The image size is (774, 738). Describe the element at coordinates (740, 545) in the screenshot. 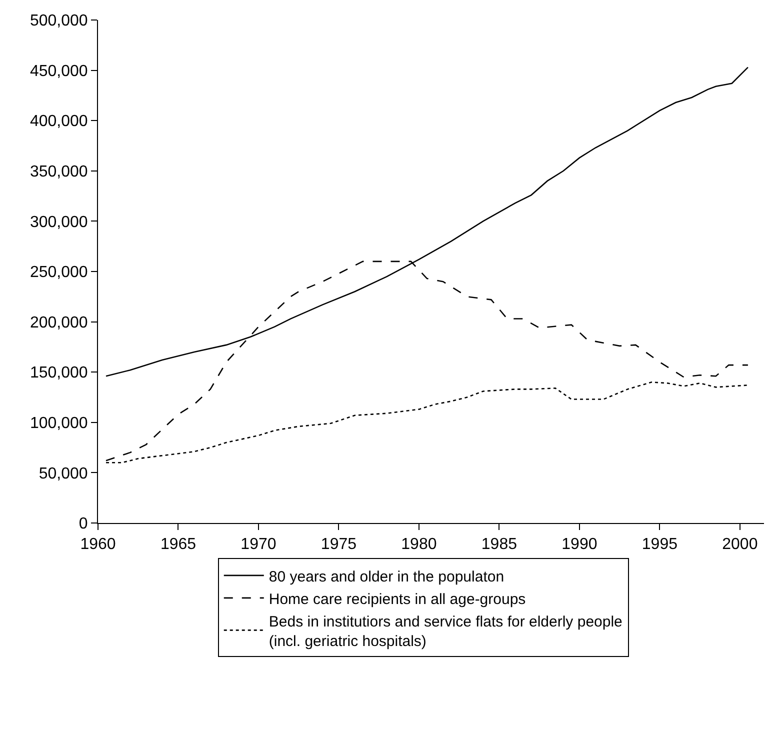

I see `x-tick-label: 2000` at that location.